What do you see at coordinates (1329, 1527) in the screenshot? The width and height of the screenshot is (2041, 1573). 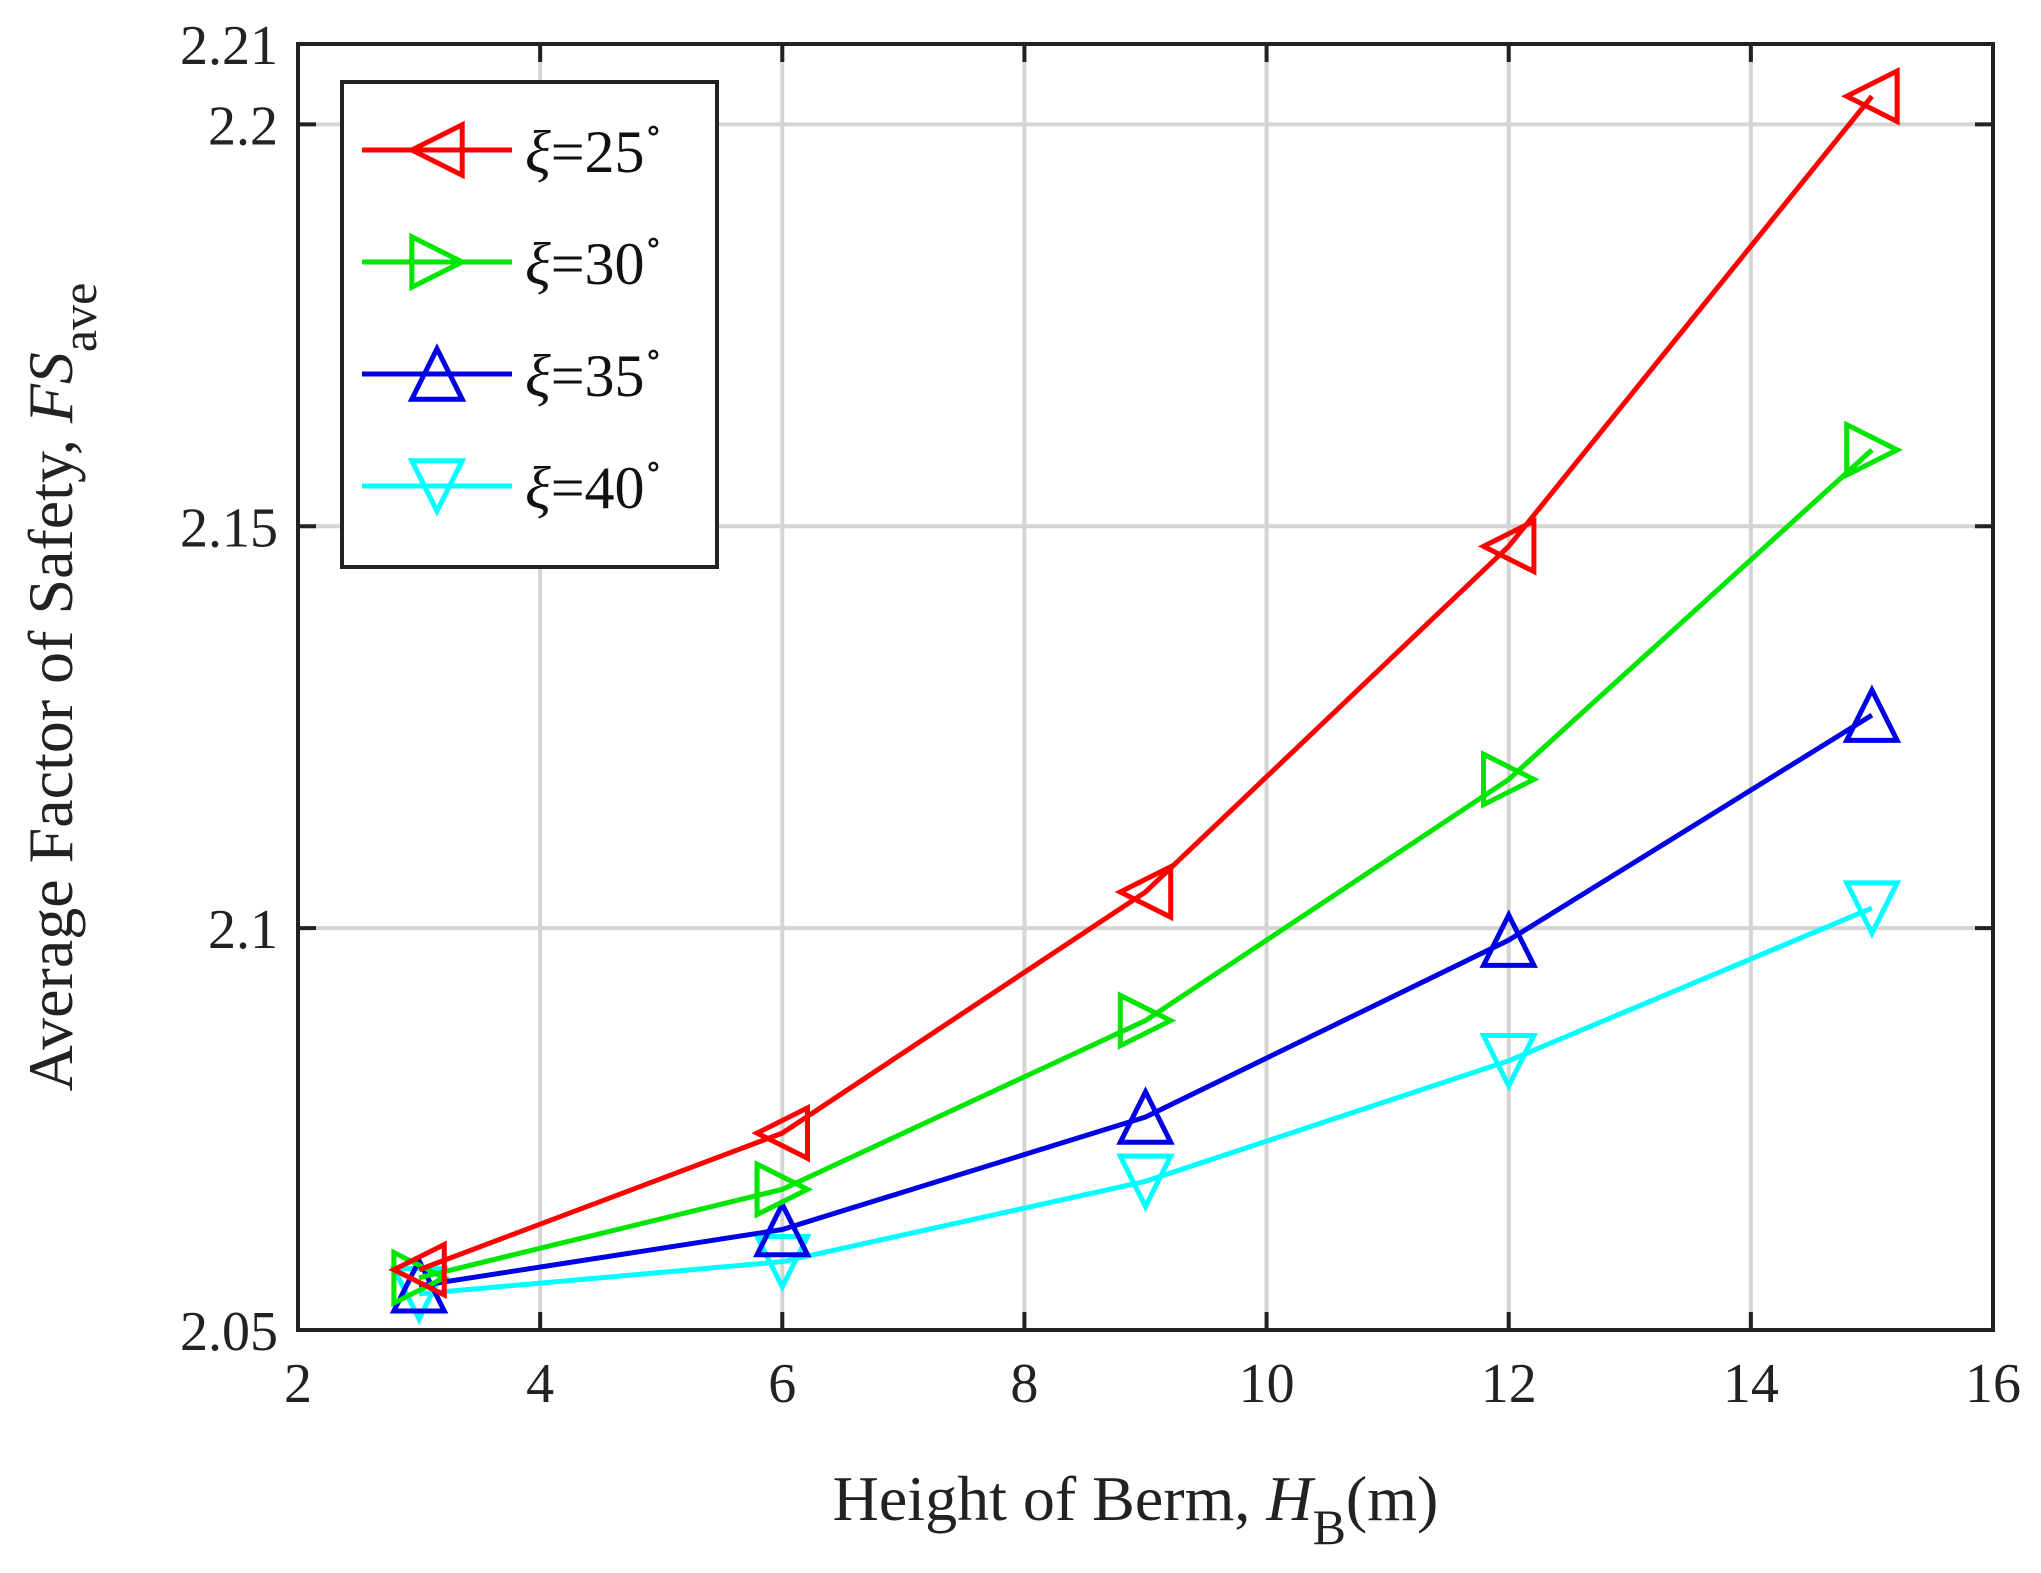 I see `x-axis-label-sub: B` at bounding box center [1329, 1527].